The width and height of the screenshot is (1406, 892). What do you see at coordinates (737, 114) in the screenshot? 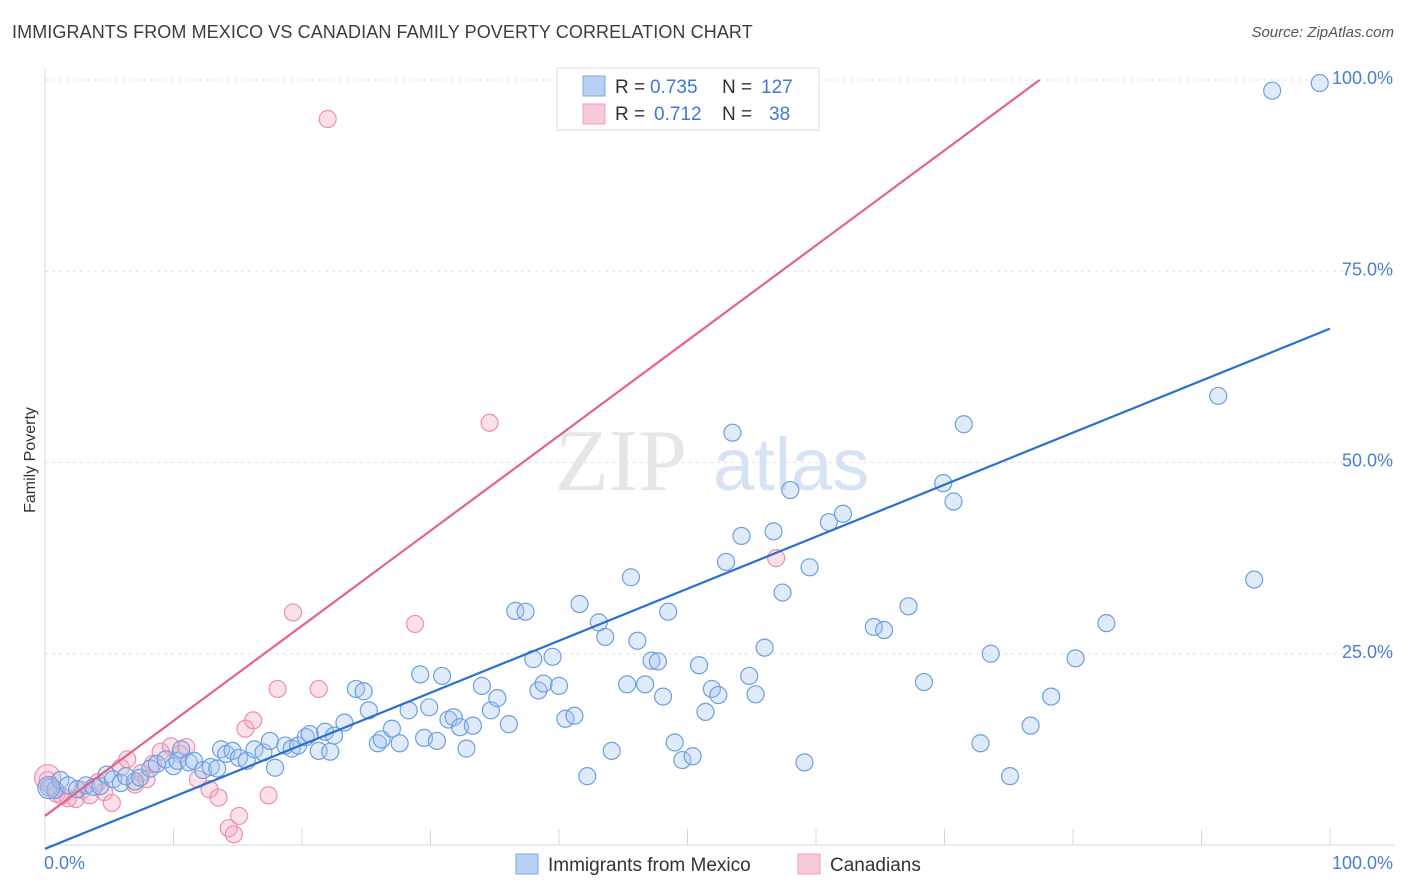
I see `legend-n-label-canadians: N =` at bounding box center [737, 114].